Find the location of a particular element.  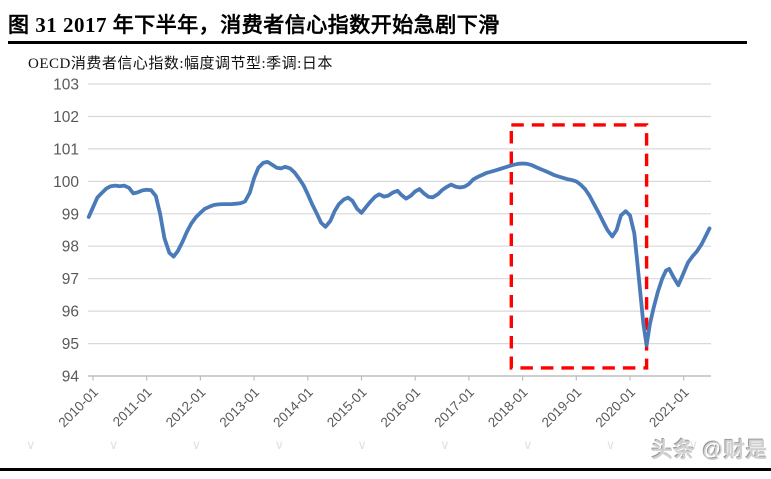

y-tick-label: 98 is located at coordinates (70, 247).